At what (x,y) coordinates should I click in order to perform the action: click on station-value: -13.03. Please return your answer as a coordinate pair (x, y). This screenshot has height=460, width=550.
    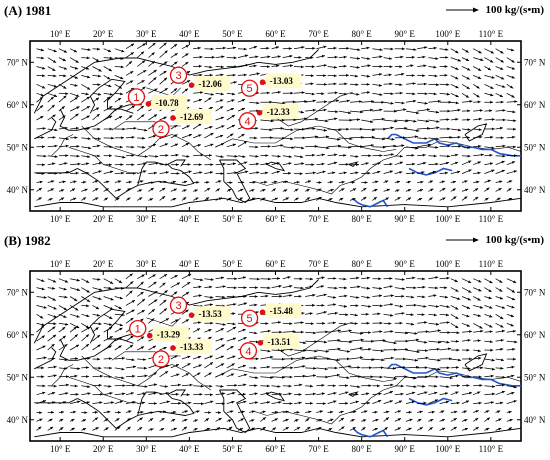
    Looking at the image, I should click on (282, 81).